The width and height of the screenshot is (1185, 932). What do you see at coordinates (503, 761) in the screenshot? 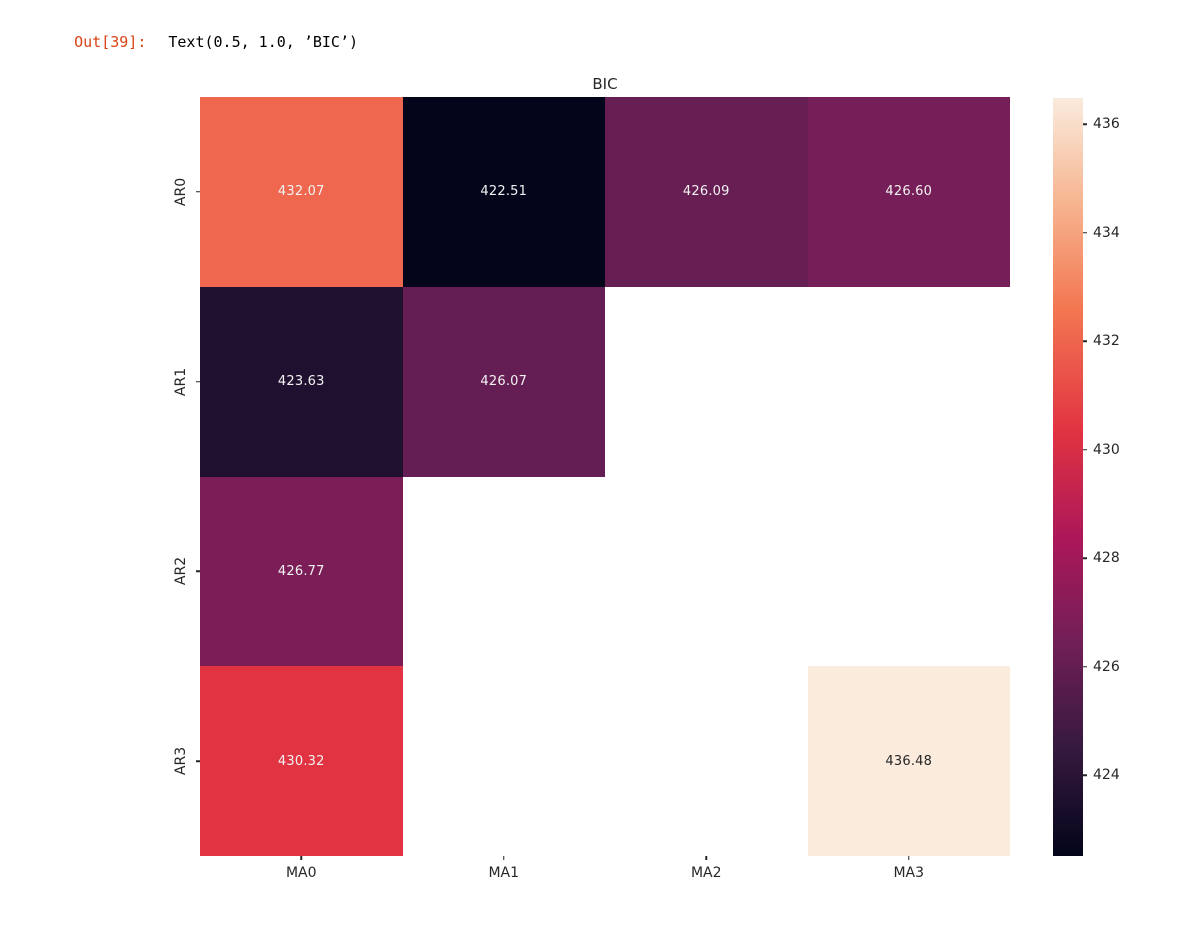
I see `heatmap-cell-ar3-ma1` at bounding box center [503, 761].